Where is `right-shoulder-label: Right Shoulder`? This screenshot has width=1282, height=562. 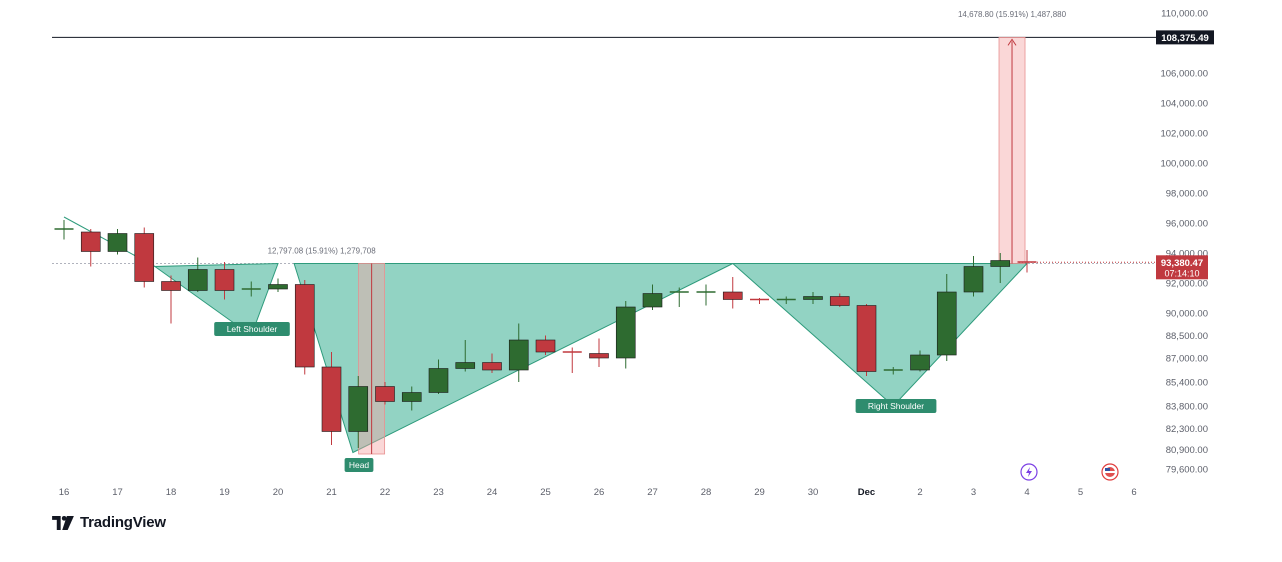 right-shoulder-label: Right Shoulder is located at coordinates (896, 406).